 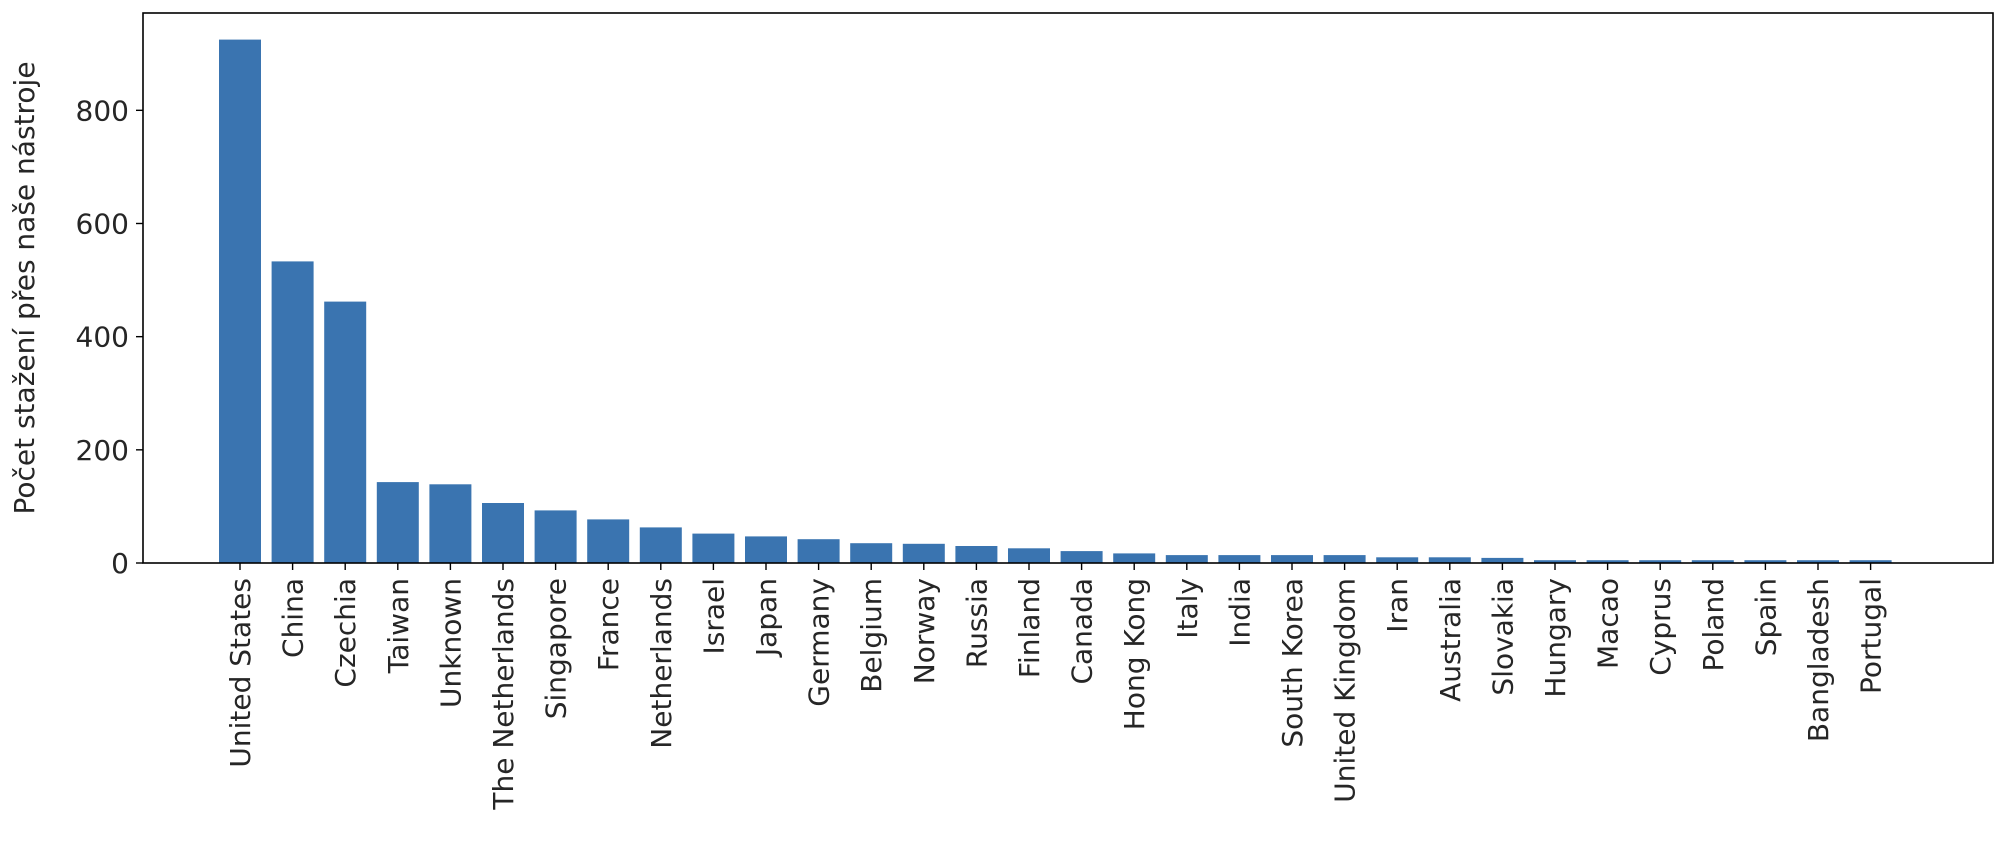 What do you see at coordinates (1397, 605) in the screenshot?
I see `x-tick-label: Iran` at bounding box center [1397, 605].